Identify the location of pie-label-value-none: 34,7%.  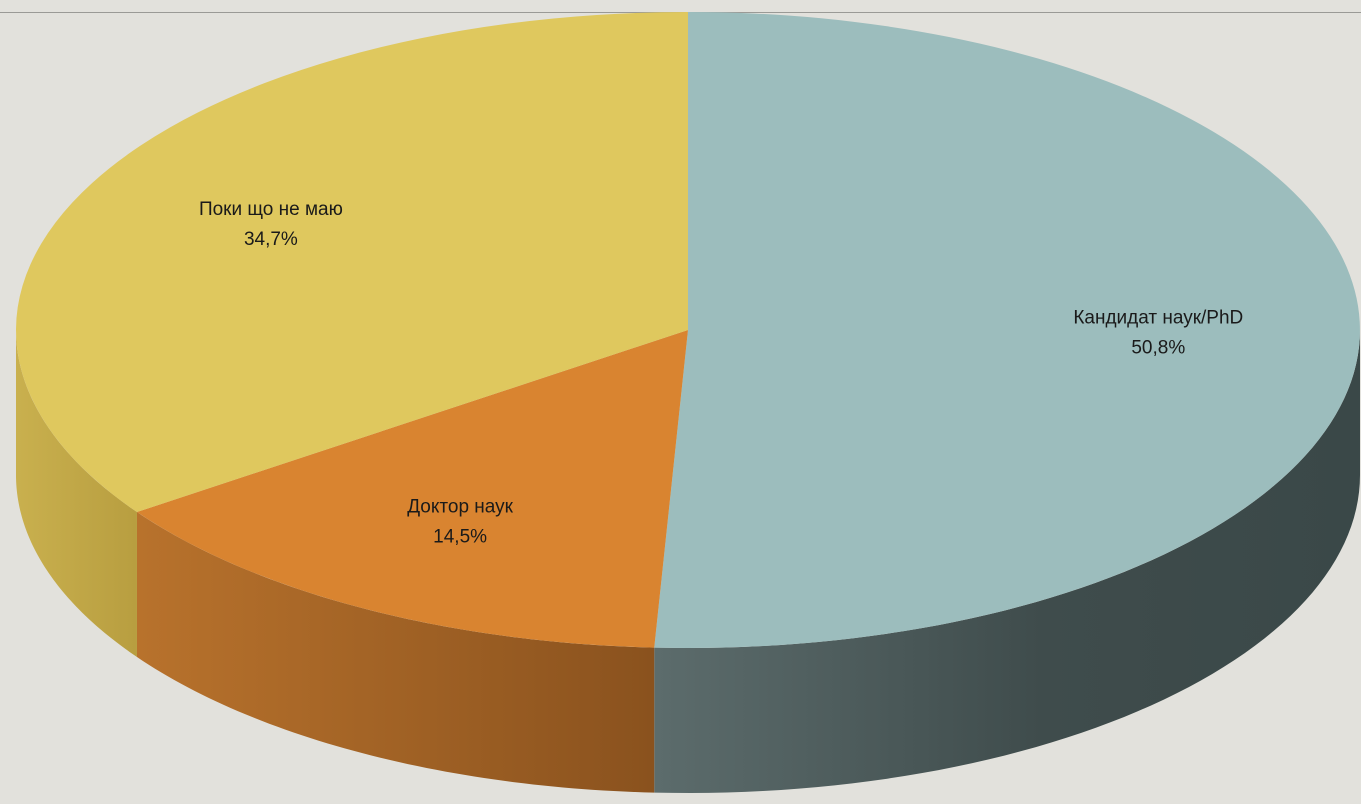
(271, 239).